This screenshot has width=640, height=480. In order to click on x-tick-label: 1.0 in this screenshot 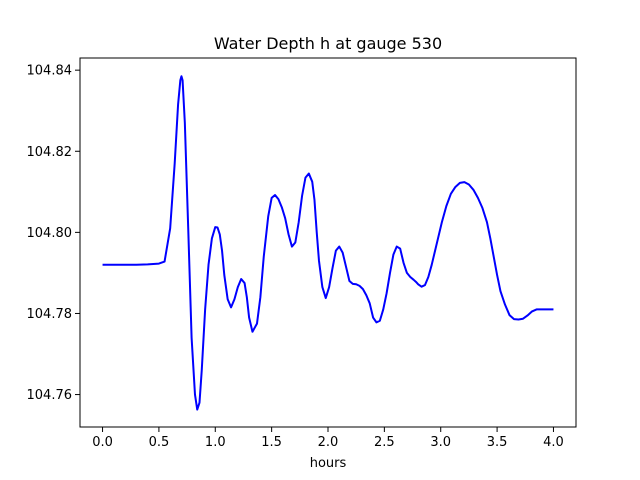, I will do `click(215, 442)`.